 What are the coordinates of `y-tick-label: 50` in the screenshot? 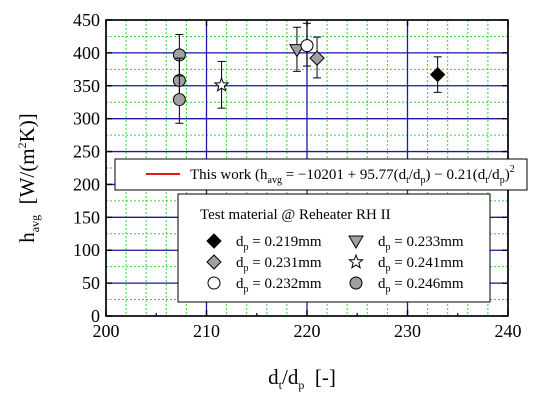 It's located at (91, 283).